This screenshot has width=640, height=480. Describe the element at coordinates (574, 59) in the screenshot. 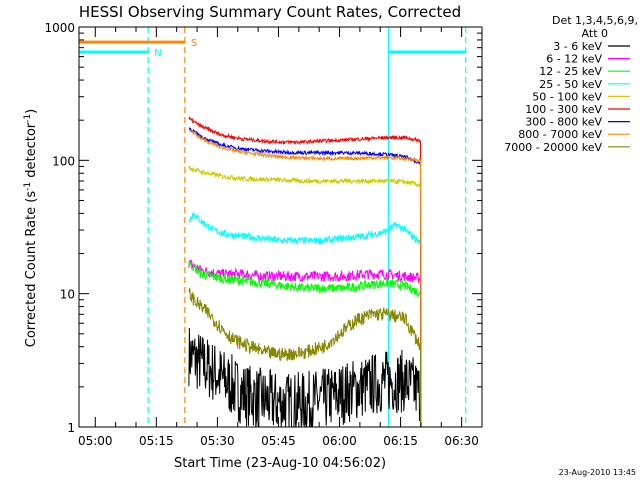

I see `legend-label: 6 - 12 keV` at that location.